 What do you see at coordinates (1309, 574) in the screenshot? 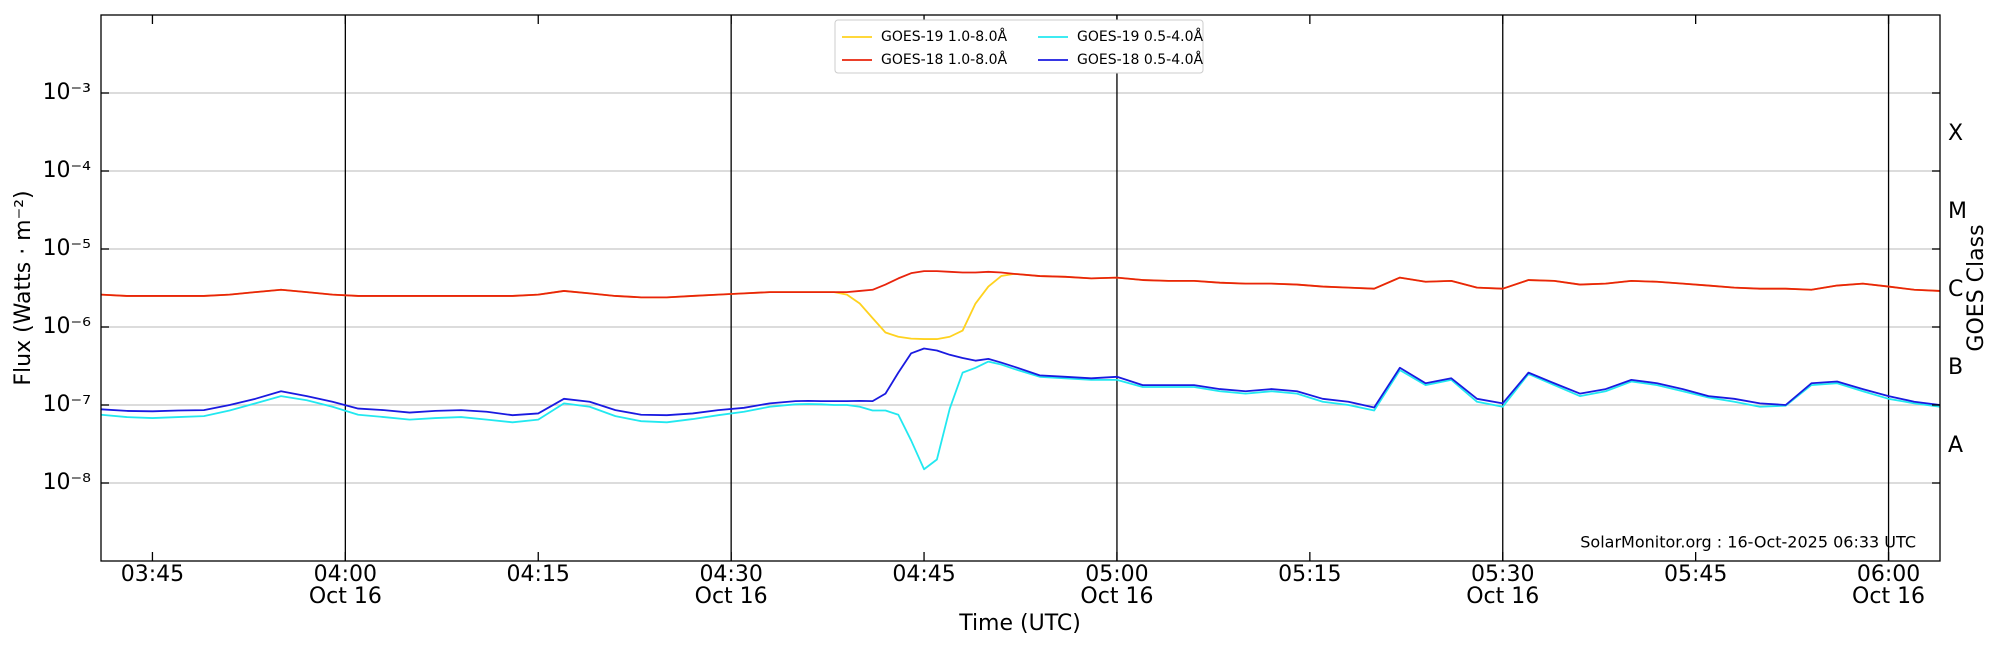
I see `x-tick-label: 05:15` at bounding box center [1309, 574].